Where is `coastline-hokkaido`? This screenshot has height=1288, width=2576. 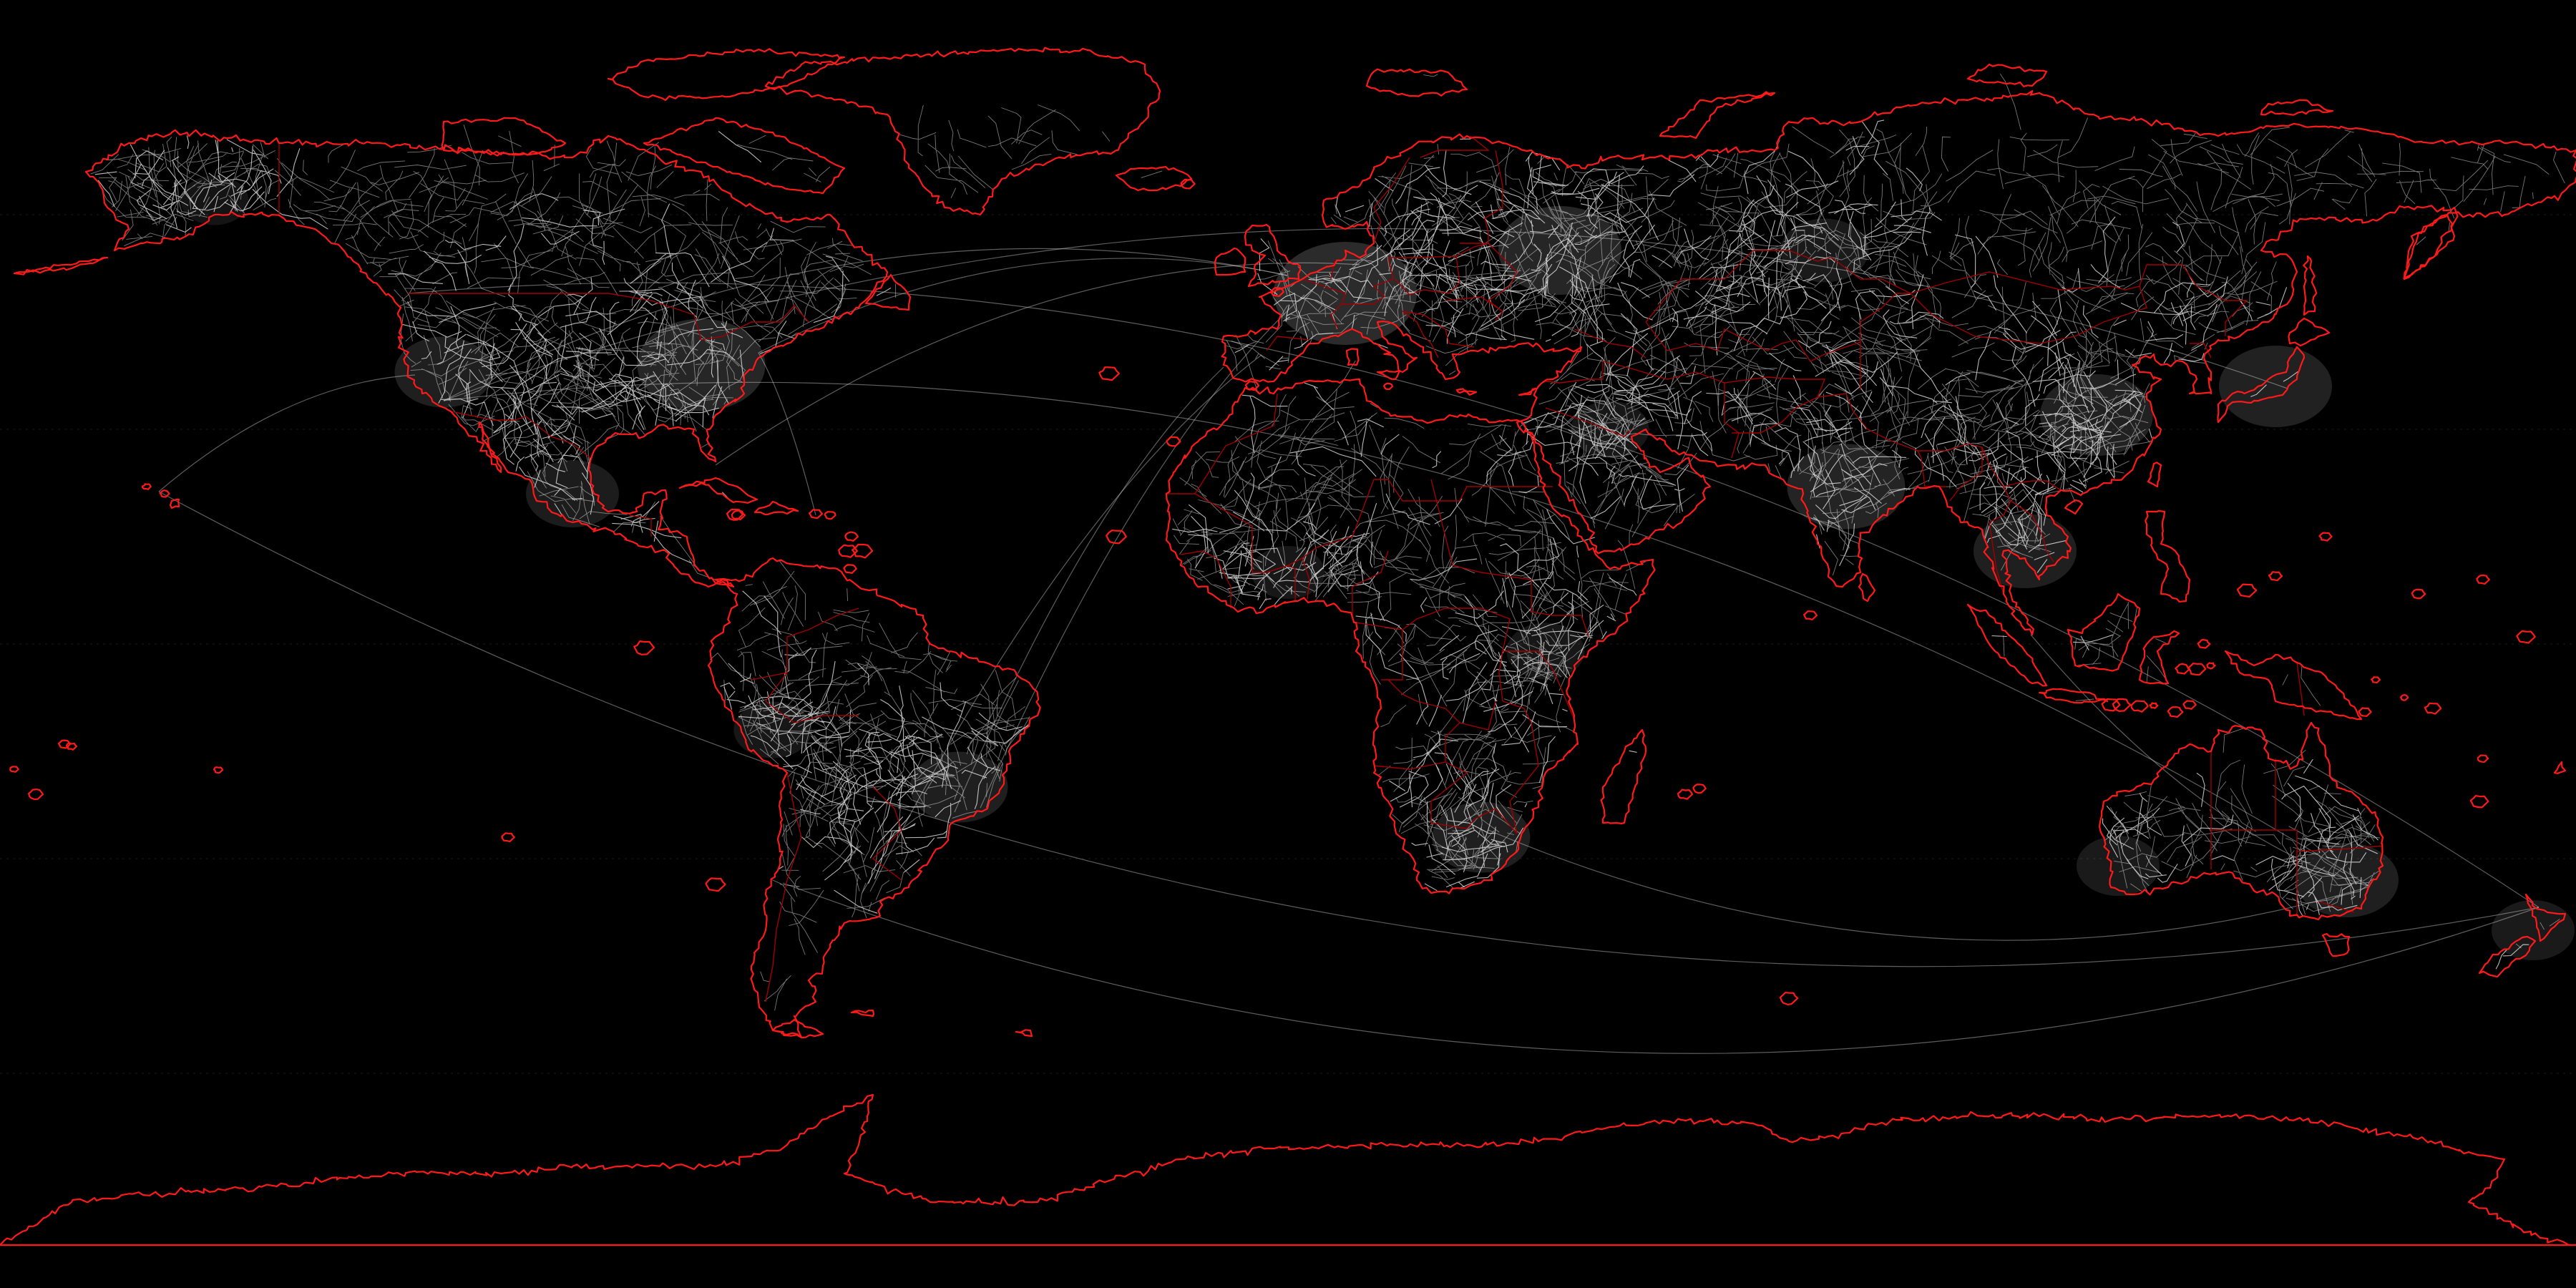
coastline-hokkaido is located at coordinates (2309, 332).